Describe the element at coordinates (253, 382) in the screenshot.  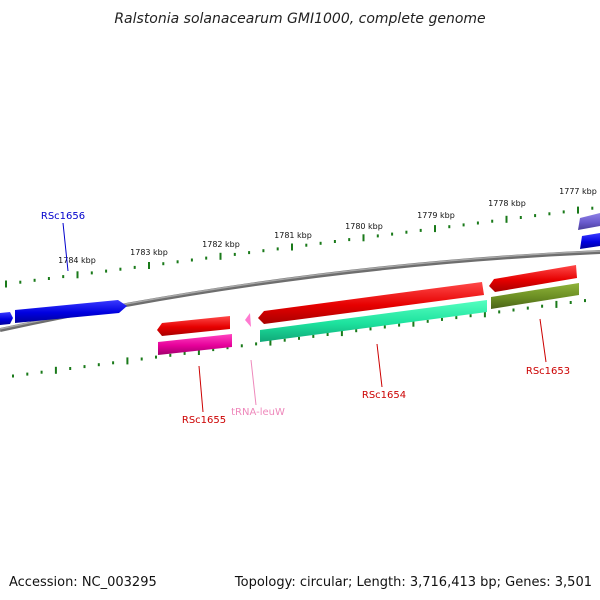
I see `label-line-trna` at that location.